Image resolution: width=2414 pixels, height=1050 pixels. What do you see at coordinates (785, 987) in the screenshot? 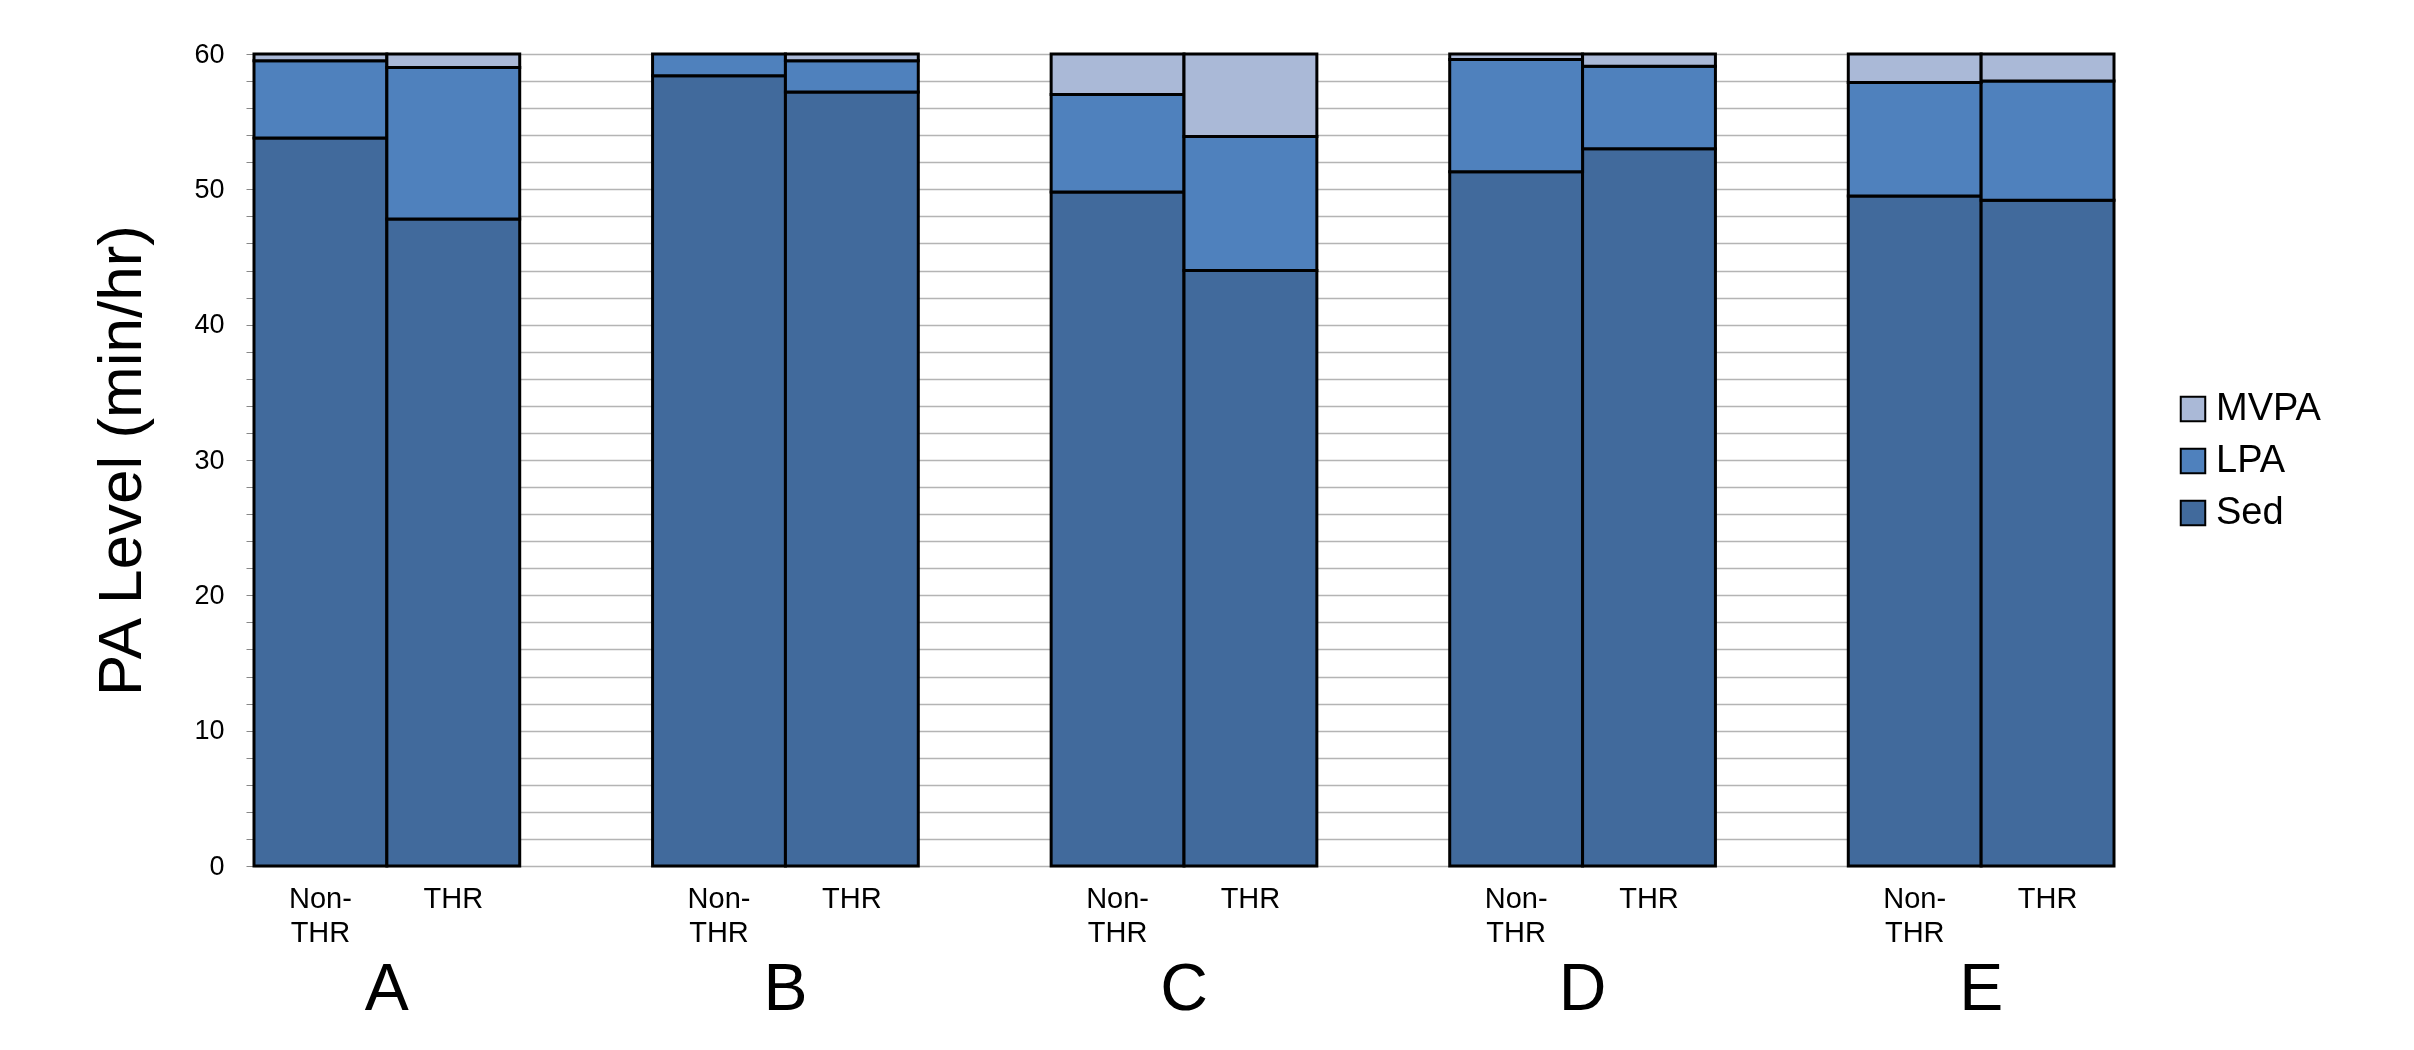
I see `text: B` at bounding box center [785, 987].